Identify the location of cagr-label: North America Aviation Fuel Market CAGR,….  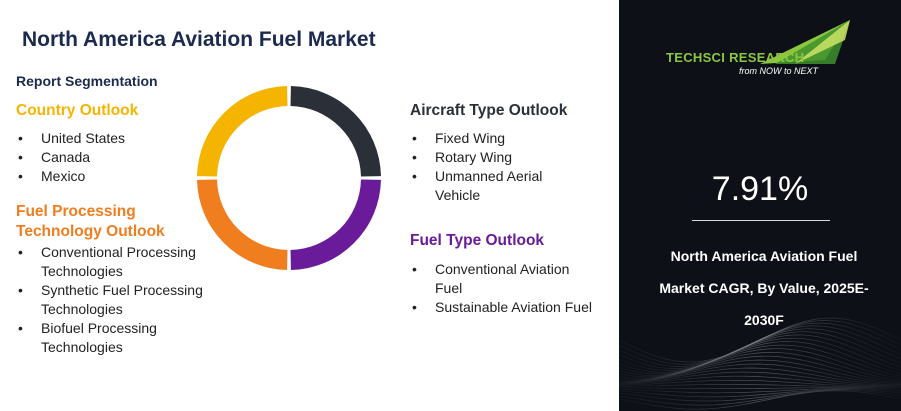
(764, 288).